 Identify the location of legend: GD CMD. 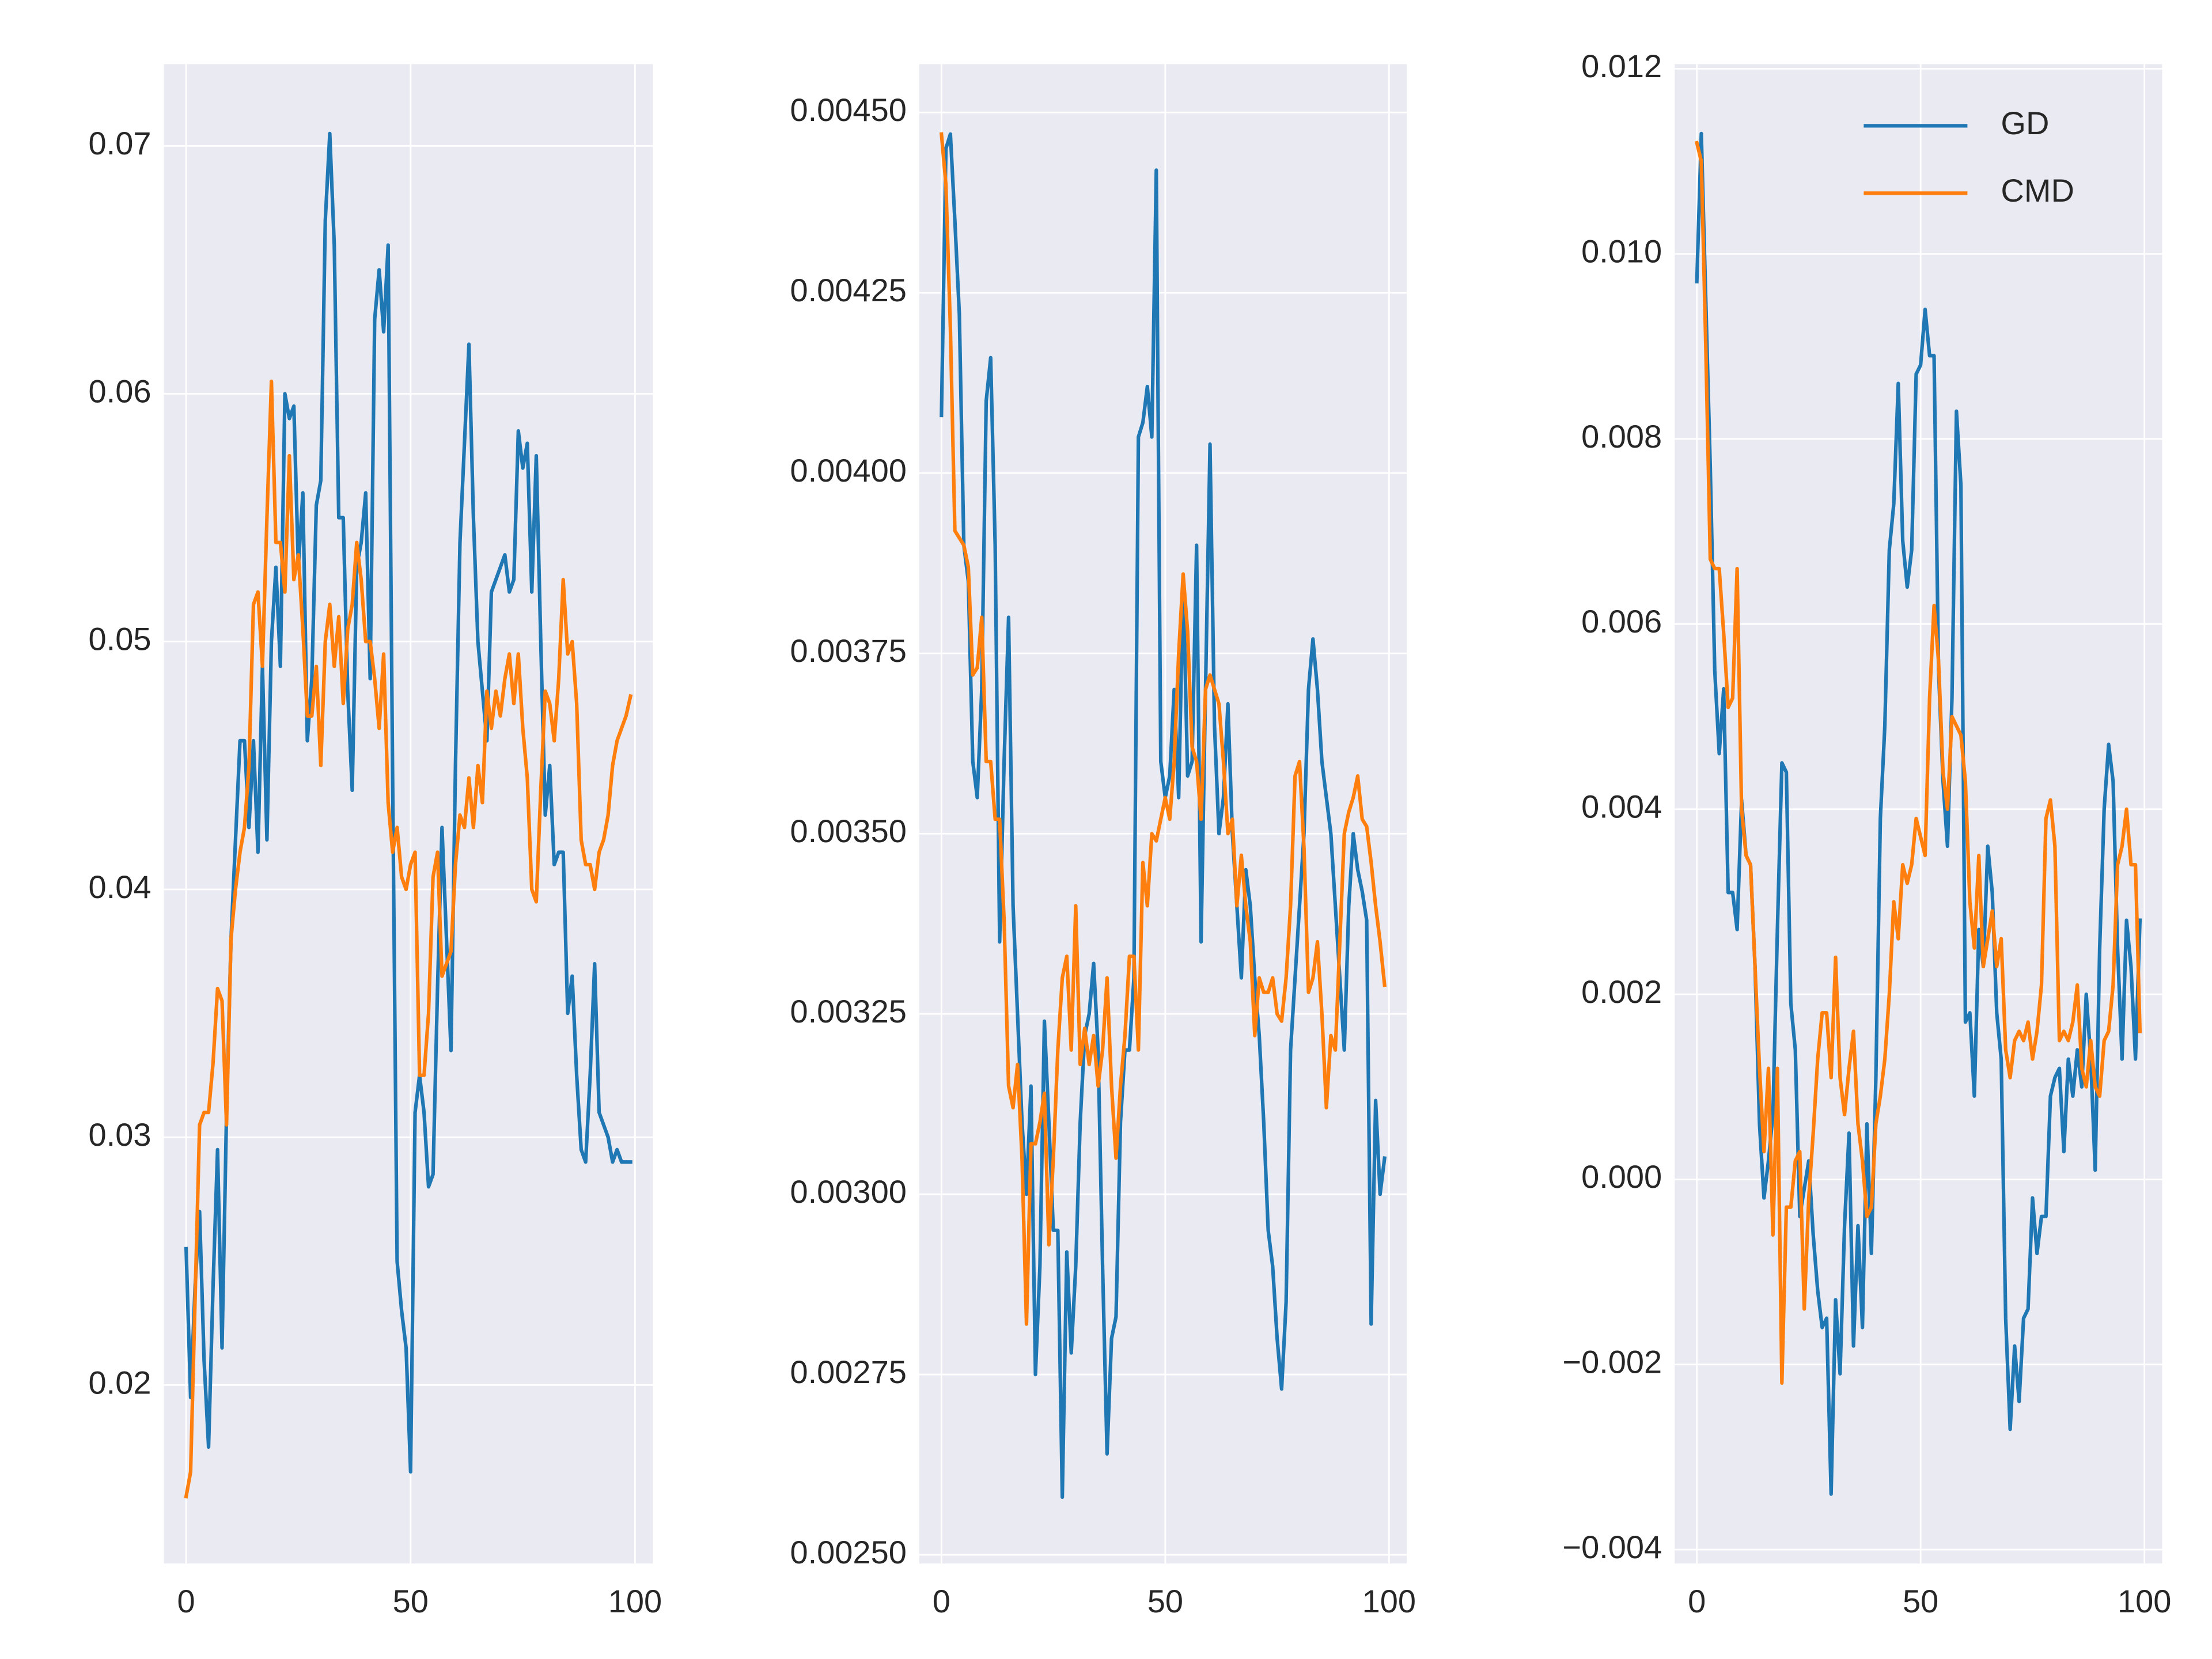
(1968, 157).